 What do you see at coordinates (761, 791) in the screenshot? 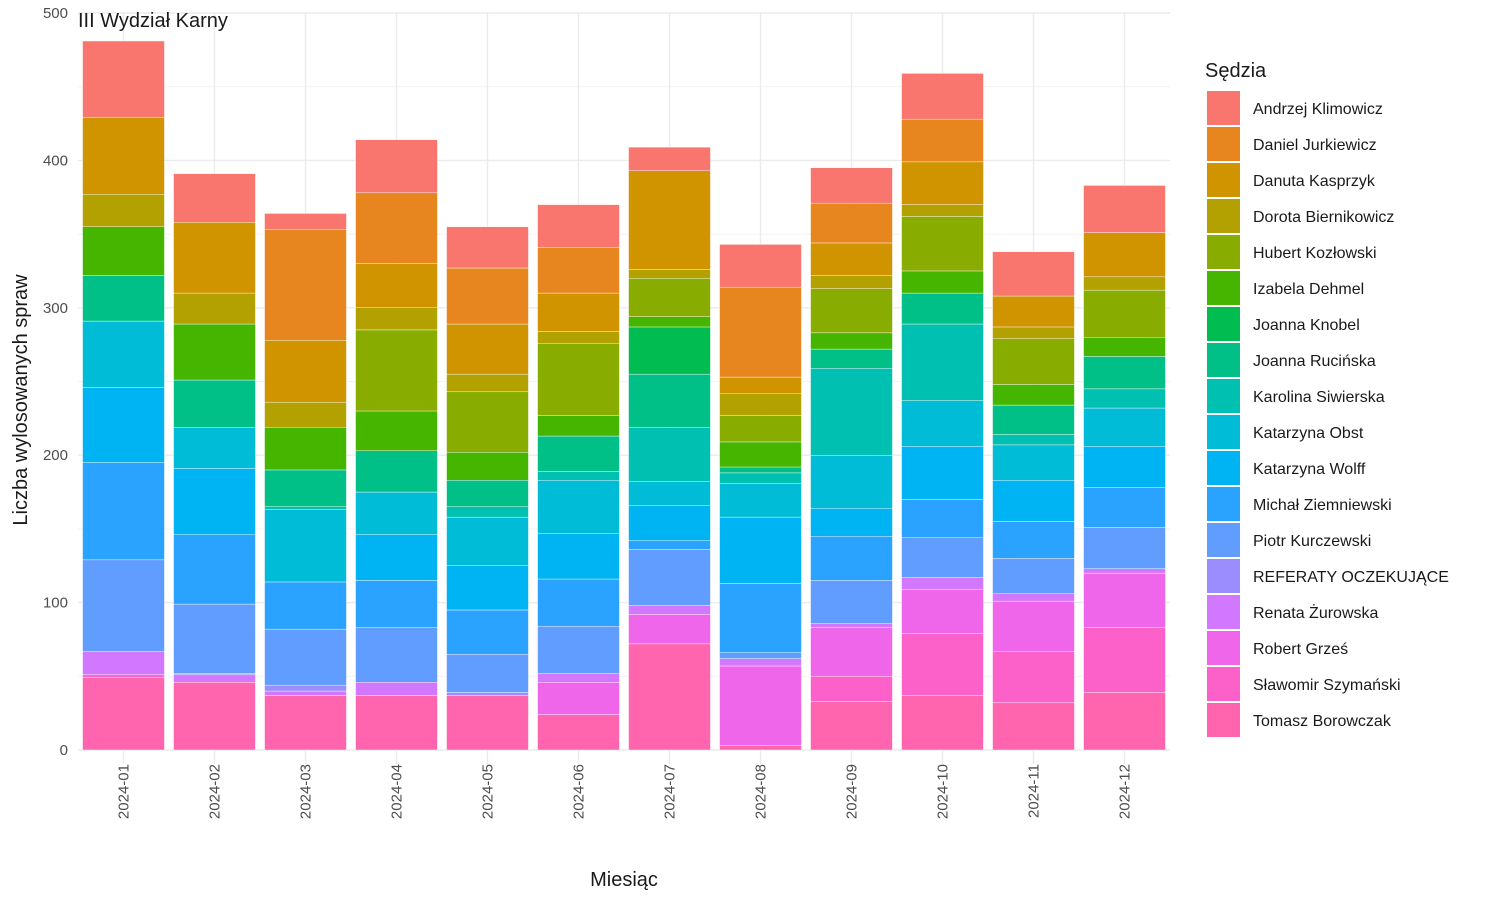
I see `x-tick-label: 2024-08` at bounding box center [761, 791].